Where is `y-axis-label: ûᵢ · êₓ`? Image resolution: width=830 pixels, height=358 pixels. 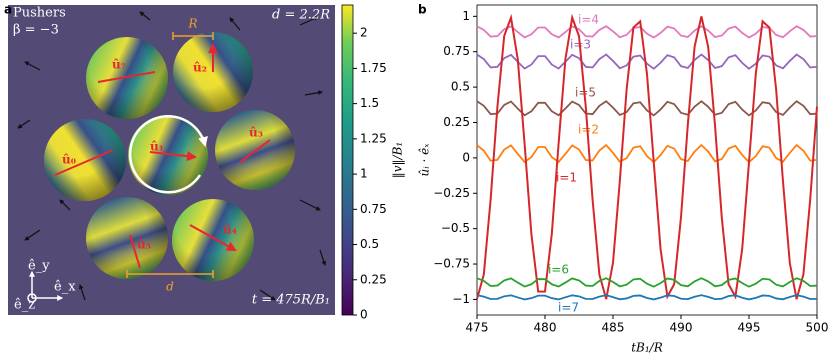
y-axis-label: ûᵢ · êₓ is located at coordinates (425, 160).